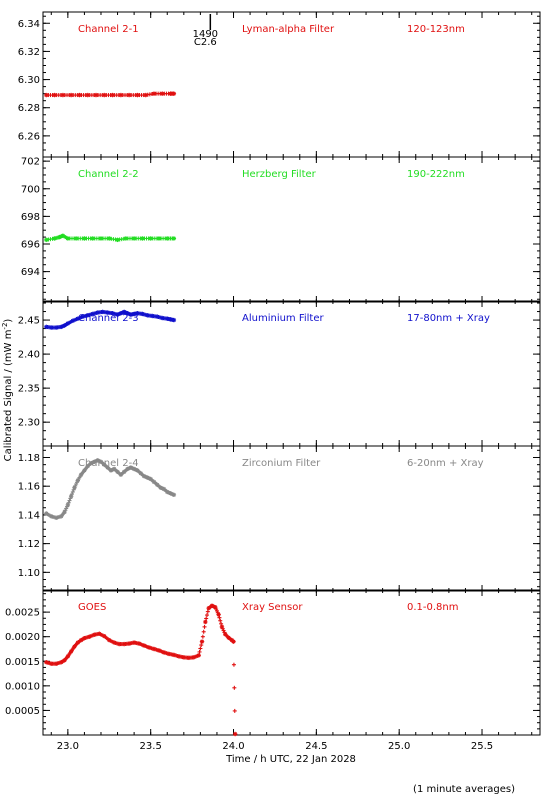 Image resolution: width=550 pixels, height=800 pixels. I want to click on y-tick-label: 2.45, so click(29, 321).